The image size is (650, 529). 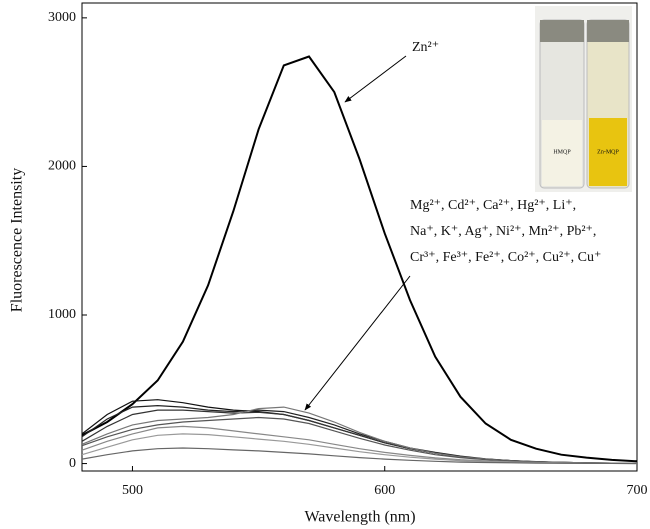 I want to click on annotation: Cr³⁺, Fe³⁺, Fe²⁺, Co²⁺, Cu²⁺, Cu⁺, so click(x=505, y=257).